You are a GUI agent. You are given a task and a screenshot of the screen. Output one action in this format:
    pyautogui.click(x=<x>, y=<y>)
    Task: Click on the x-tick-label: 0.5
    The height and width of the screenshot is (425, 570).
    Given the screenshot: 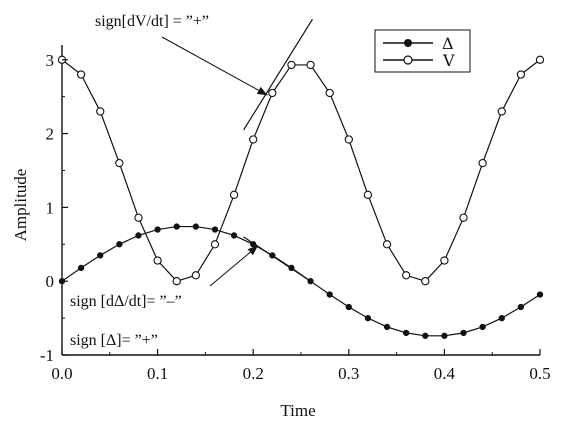 What is the action you would take?
    pyautogui.click(x=539, y=373)
    